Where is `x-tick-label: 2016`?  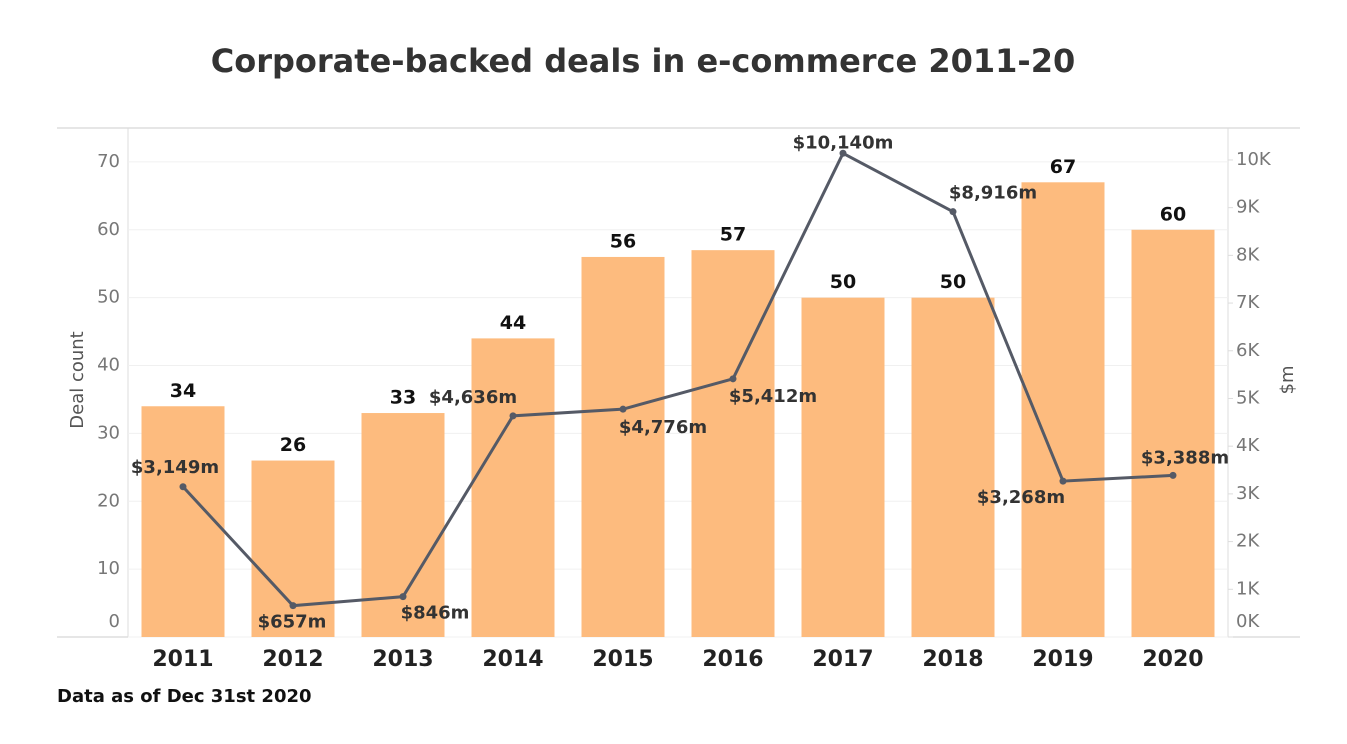
x-tick-label: 2016 is located at coordinates (732, 659).